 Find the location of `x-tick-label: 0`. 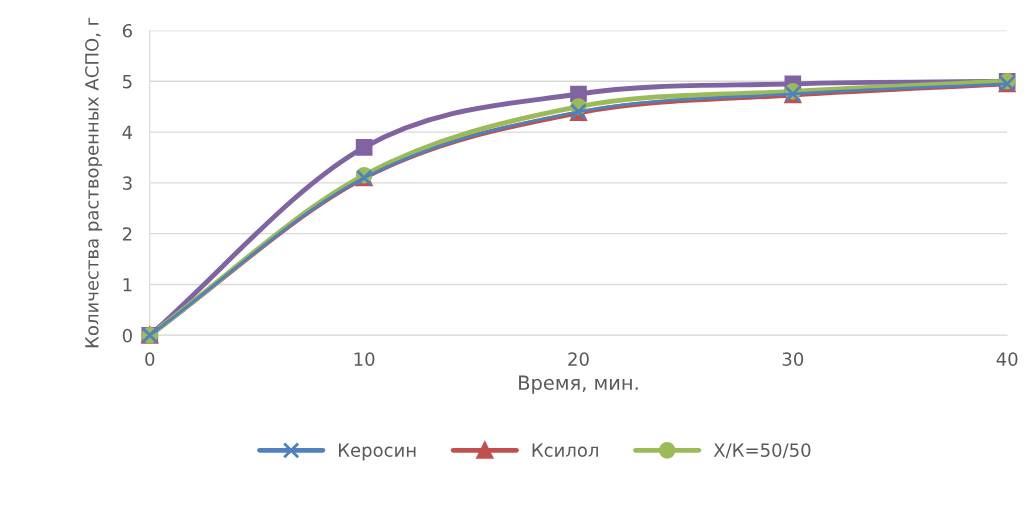

x-tick-label: 0 is located at coordinates (150, 359).